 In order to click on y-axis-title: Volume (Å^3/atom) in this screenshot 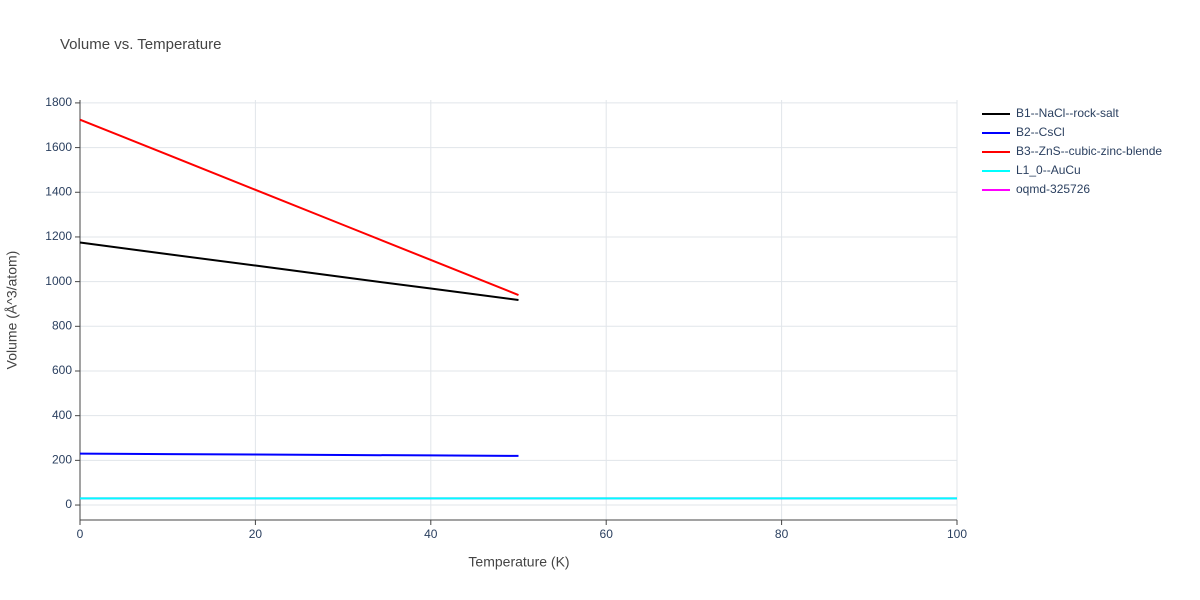, I will do `click(12, 310)`.